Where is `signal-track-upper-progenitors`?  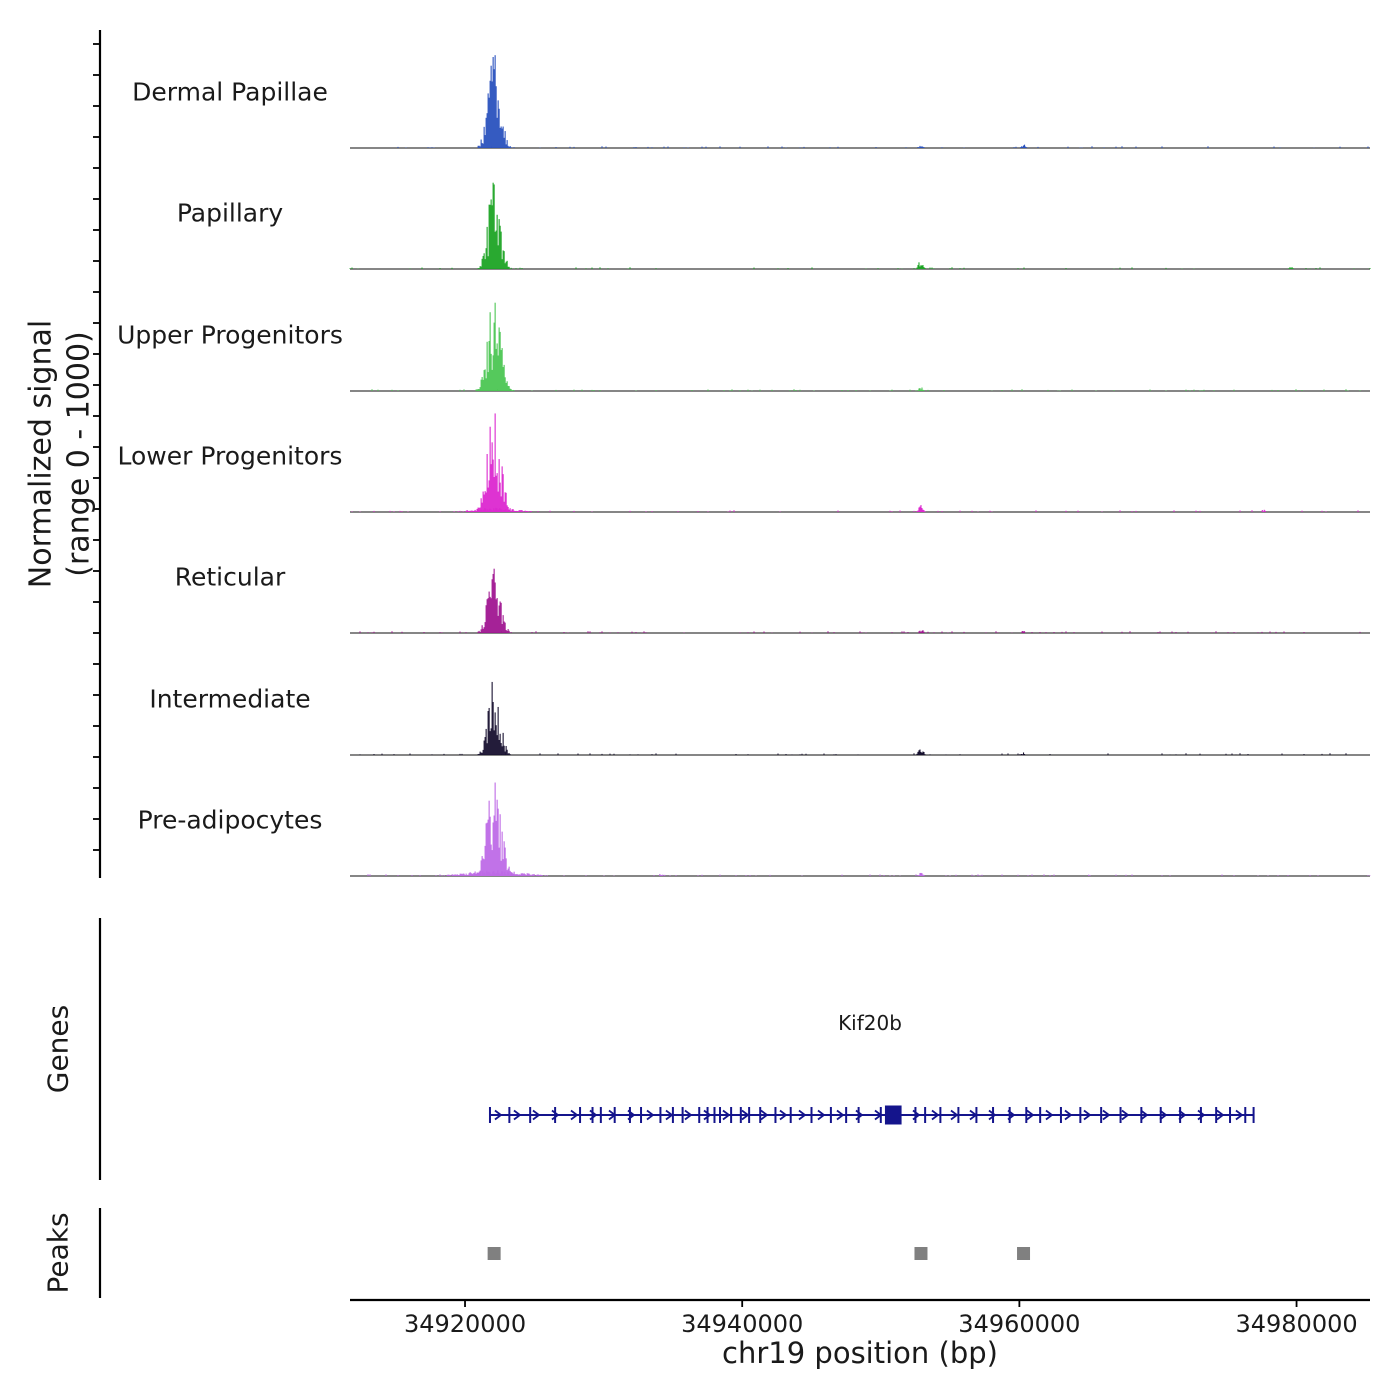 signal-track-upper-progenitors is located at coordinates (860, 347).